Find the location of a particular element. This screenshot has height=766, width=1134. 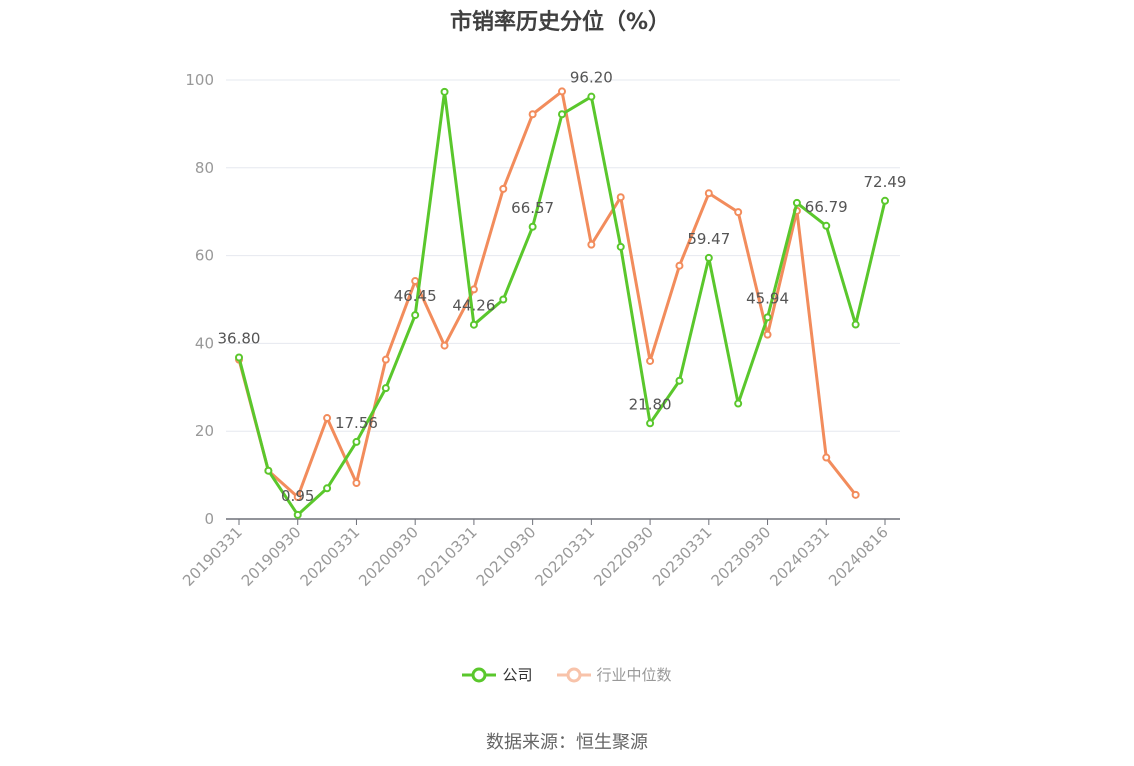

data-source: 数据来源：恒生聚源 is located at coordinates (567, 742).